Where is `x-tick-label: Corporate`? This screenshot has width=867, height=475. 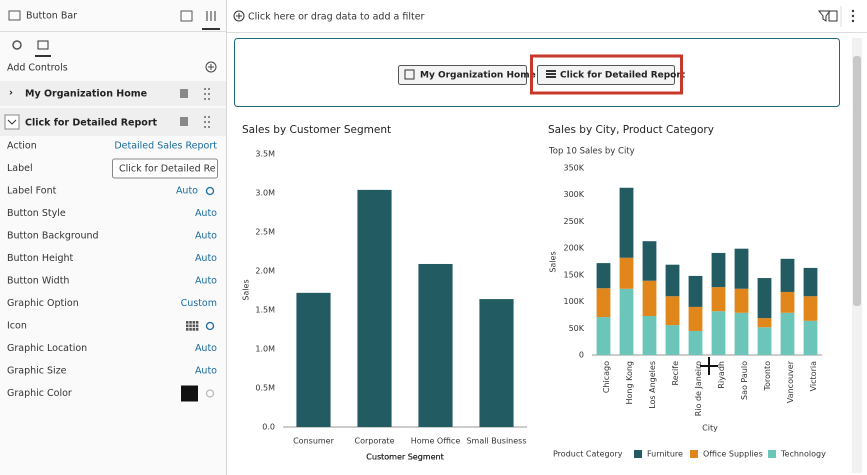
x-tick-label: Corporate is located at coordinates (375, 441).